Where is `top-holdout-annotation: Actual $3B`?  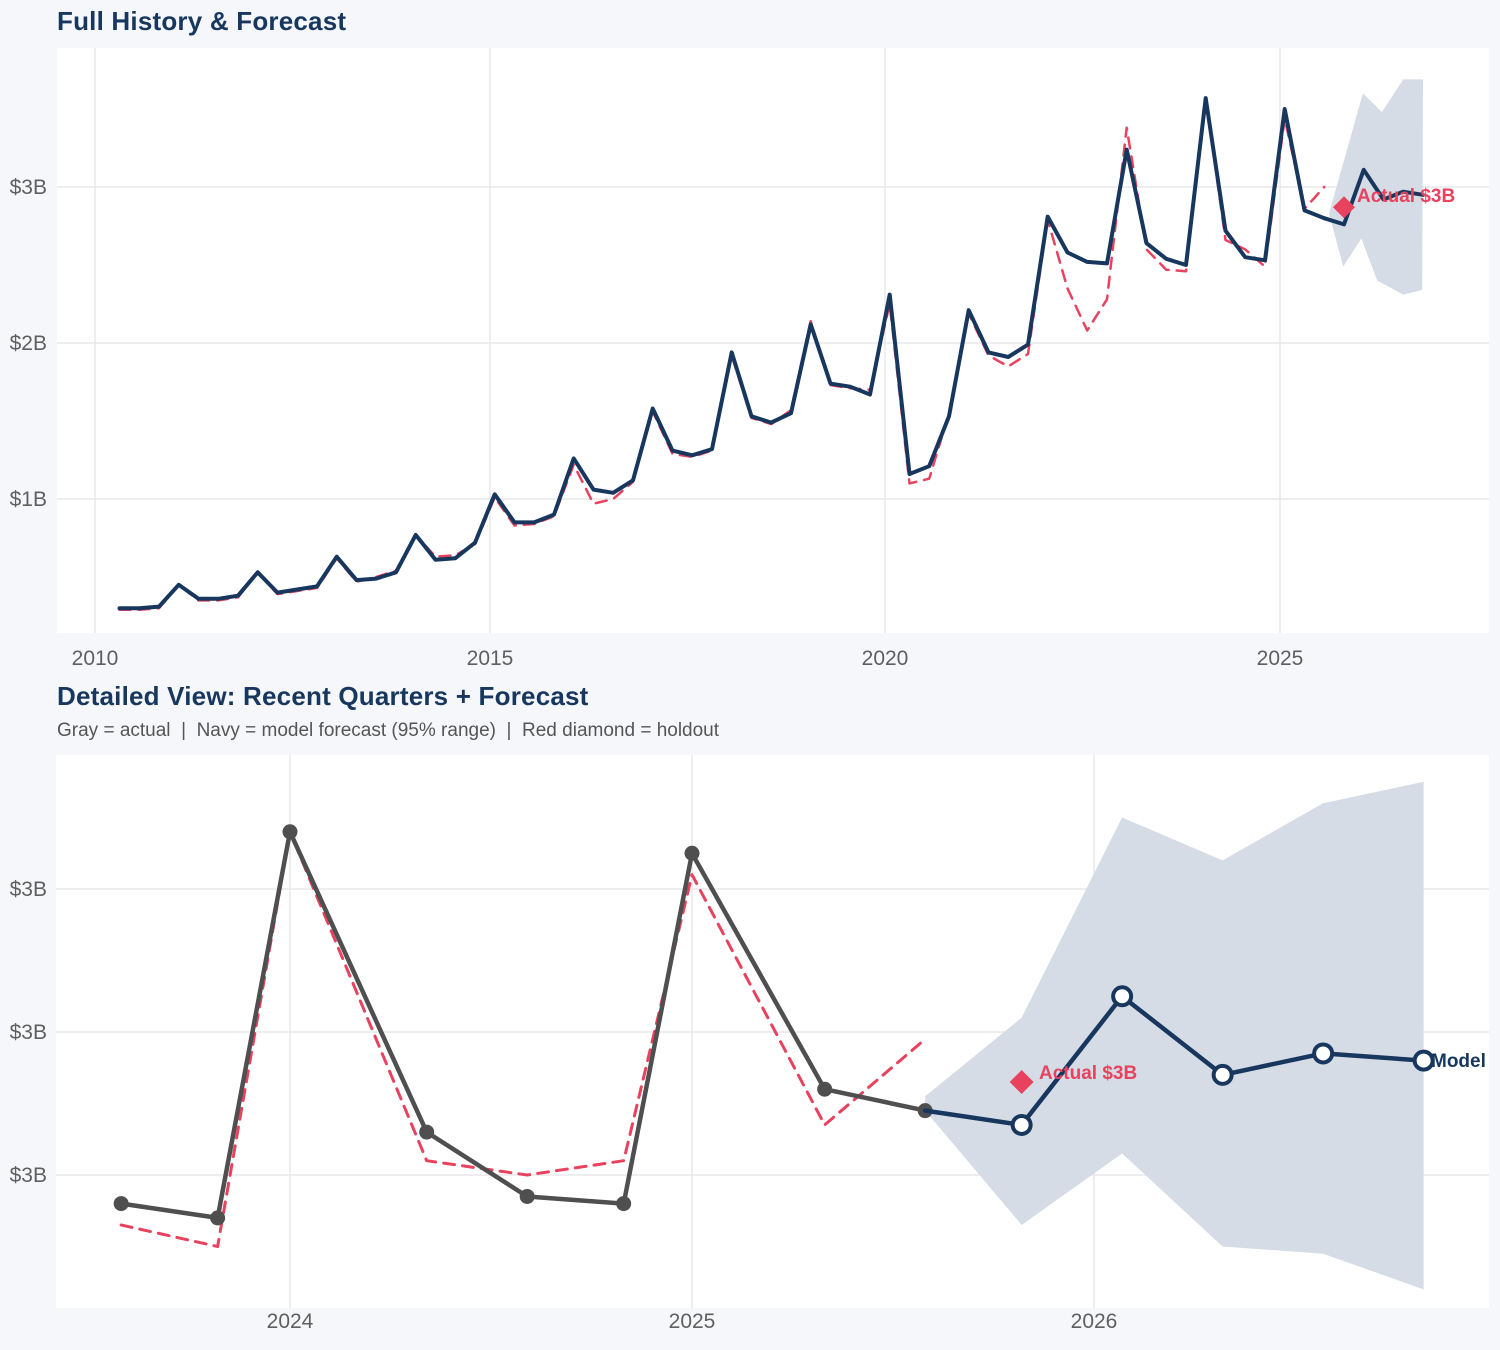 top-holdout-annotation: Actual $3B is located at coordinates (1406, 196).